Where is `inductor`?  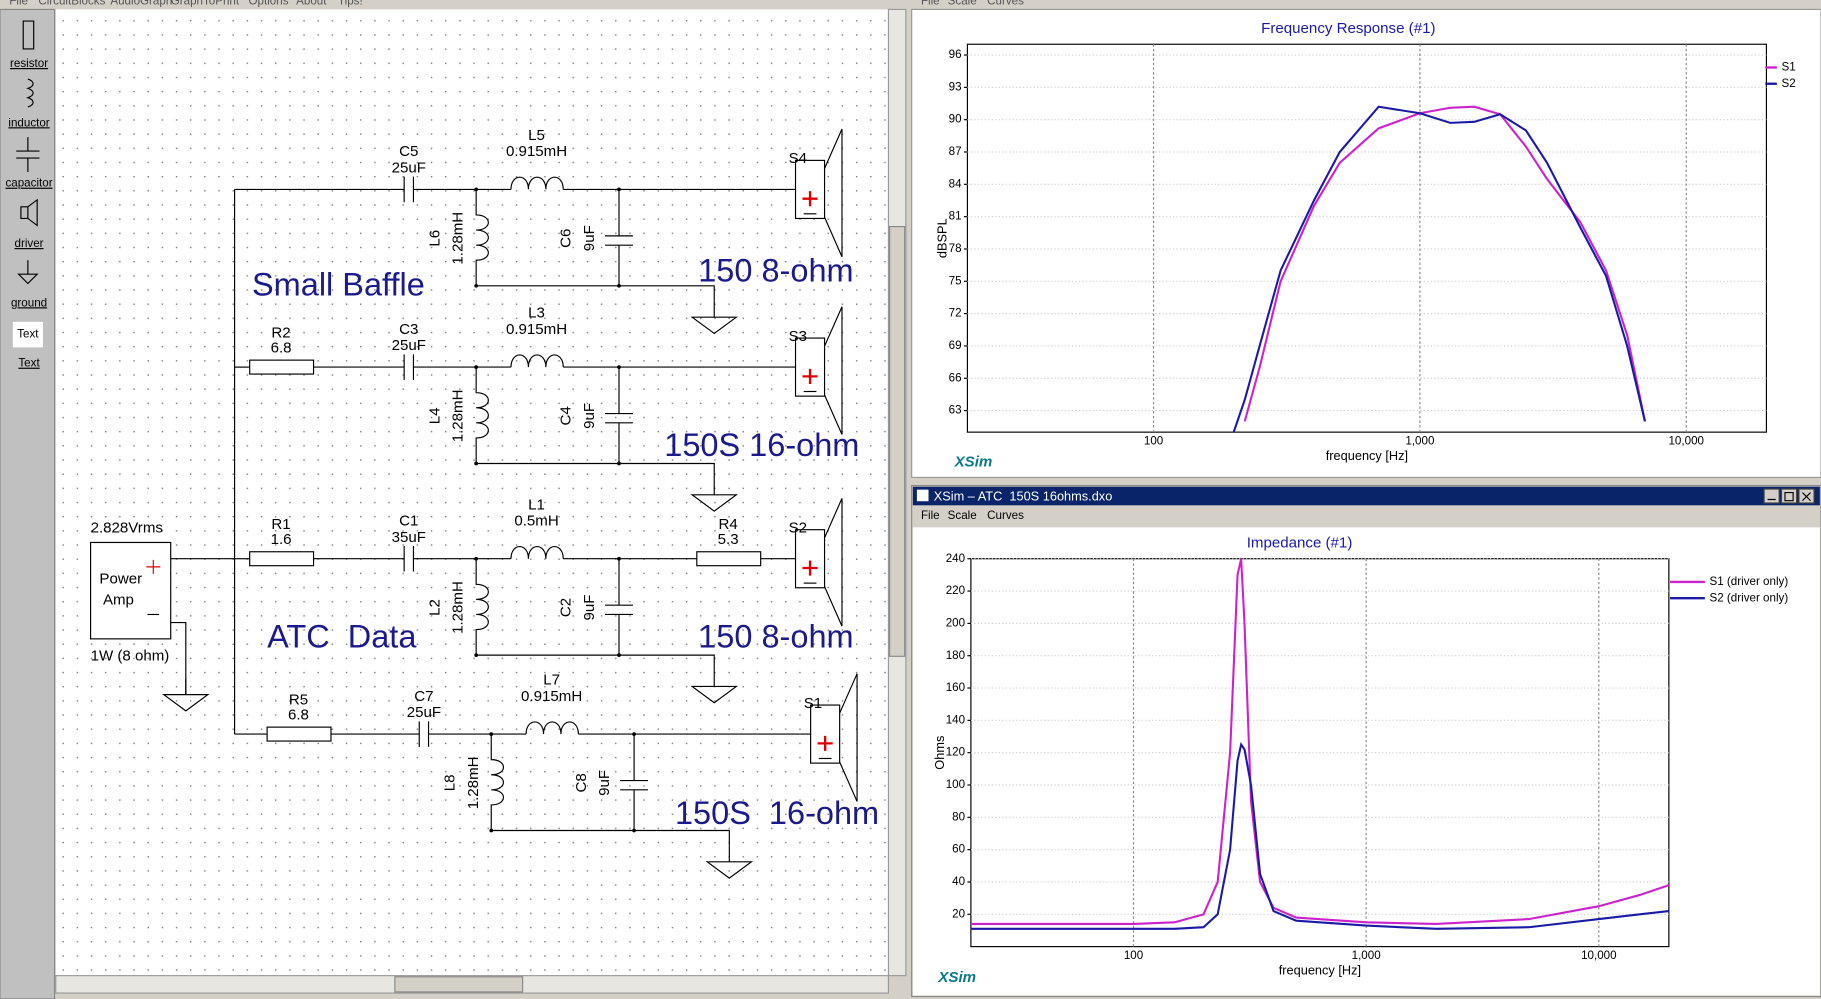
inductor is located at coordinates (552, 728).